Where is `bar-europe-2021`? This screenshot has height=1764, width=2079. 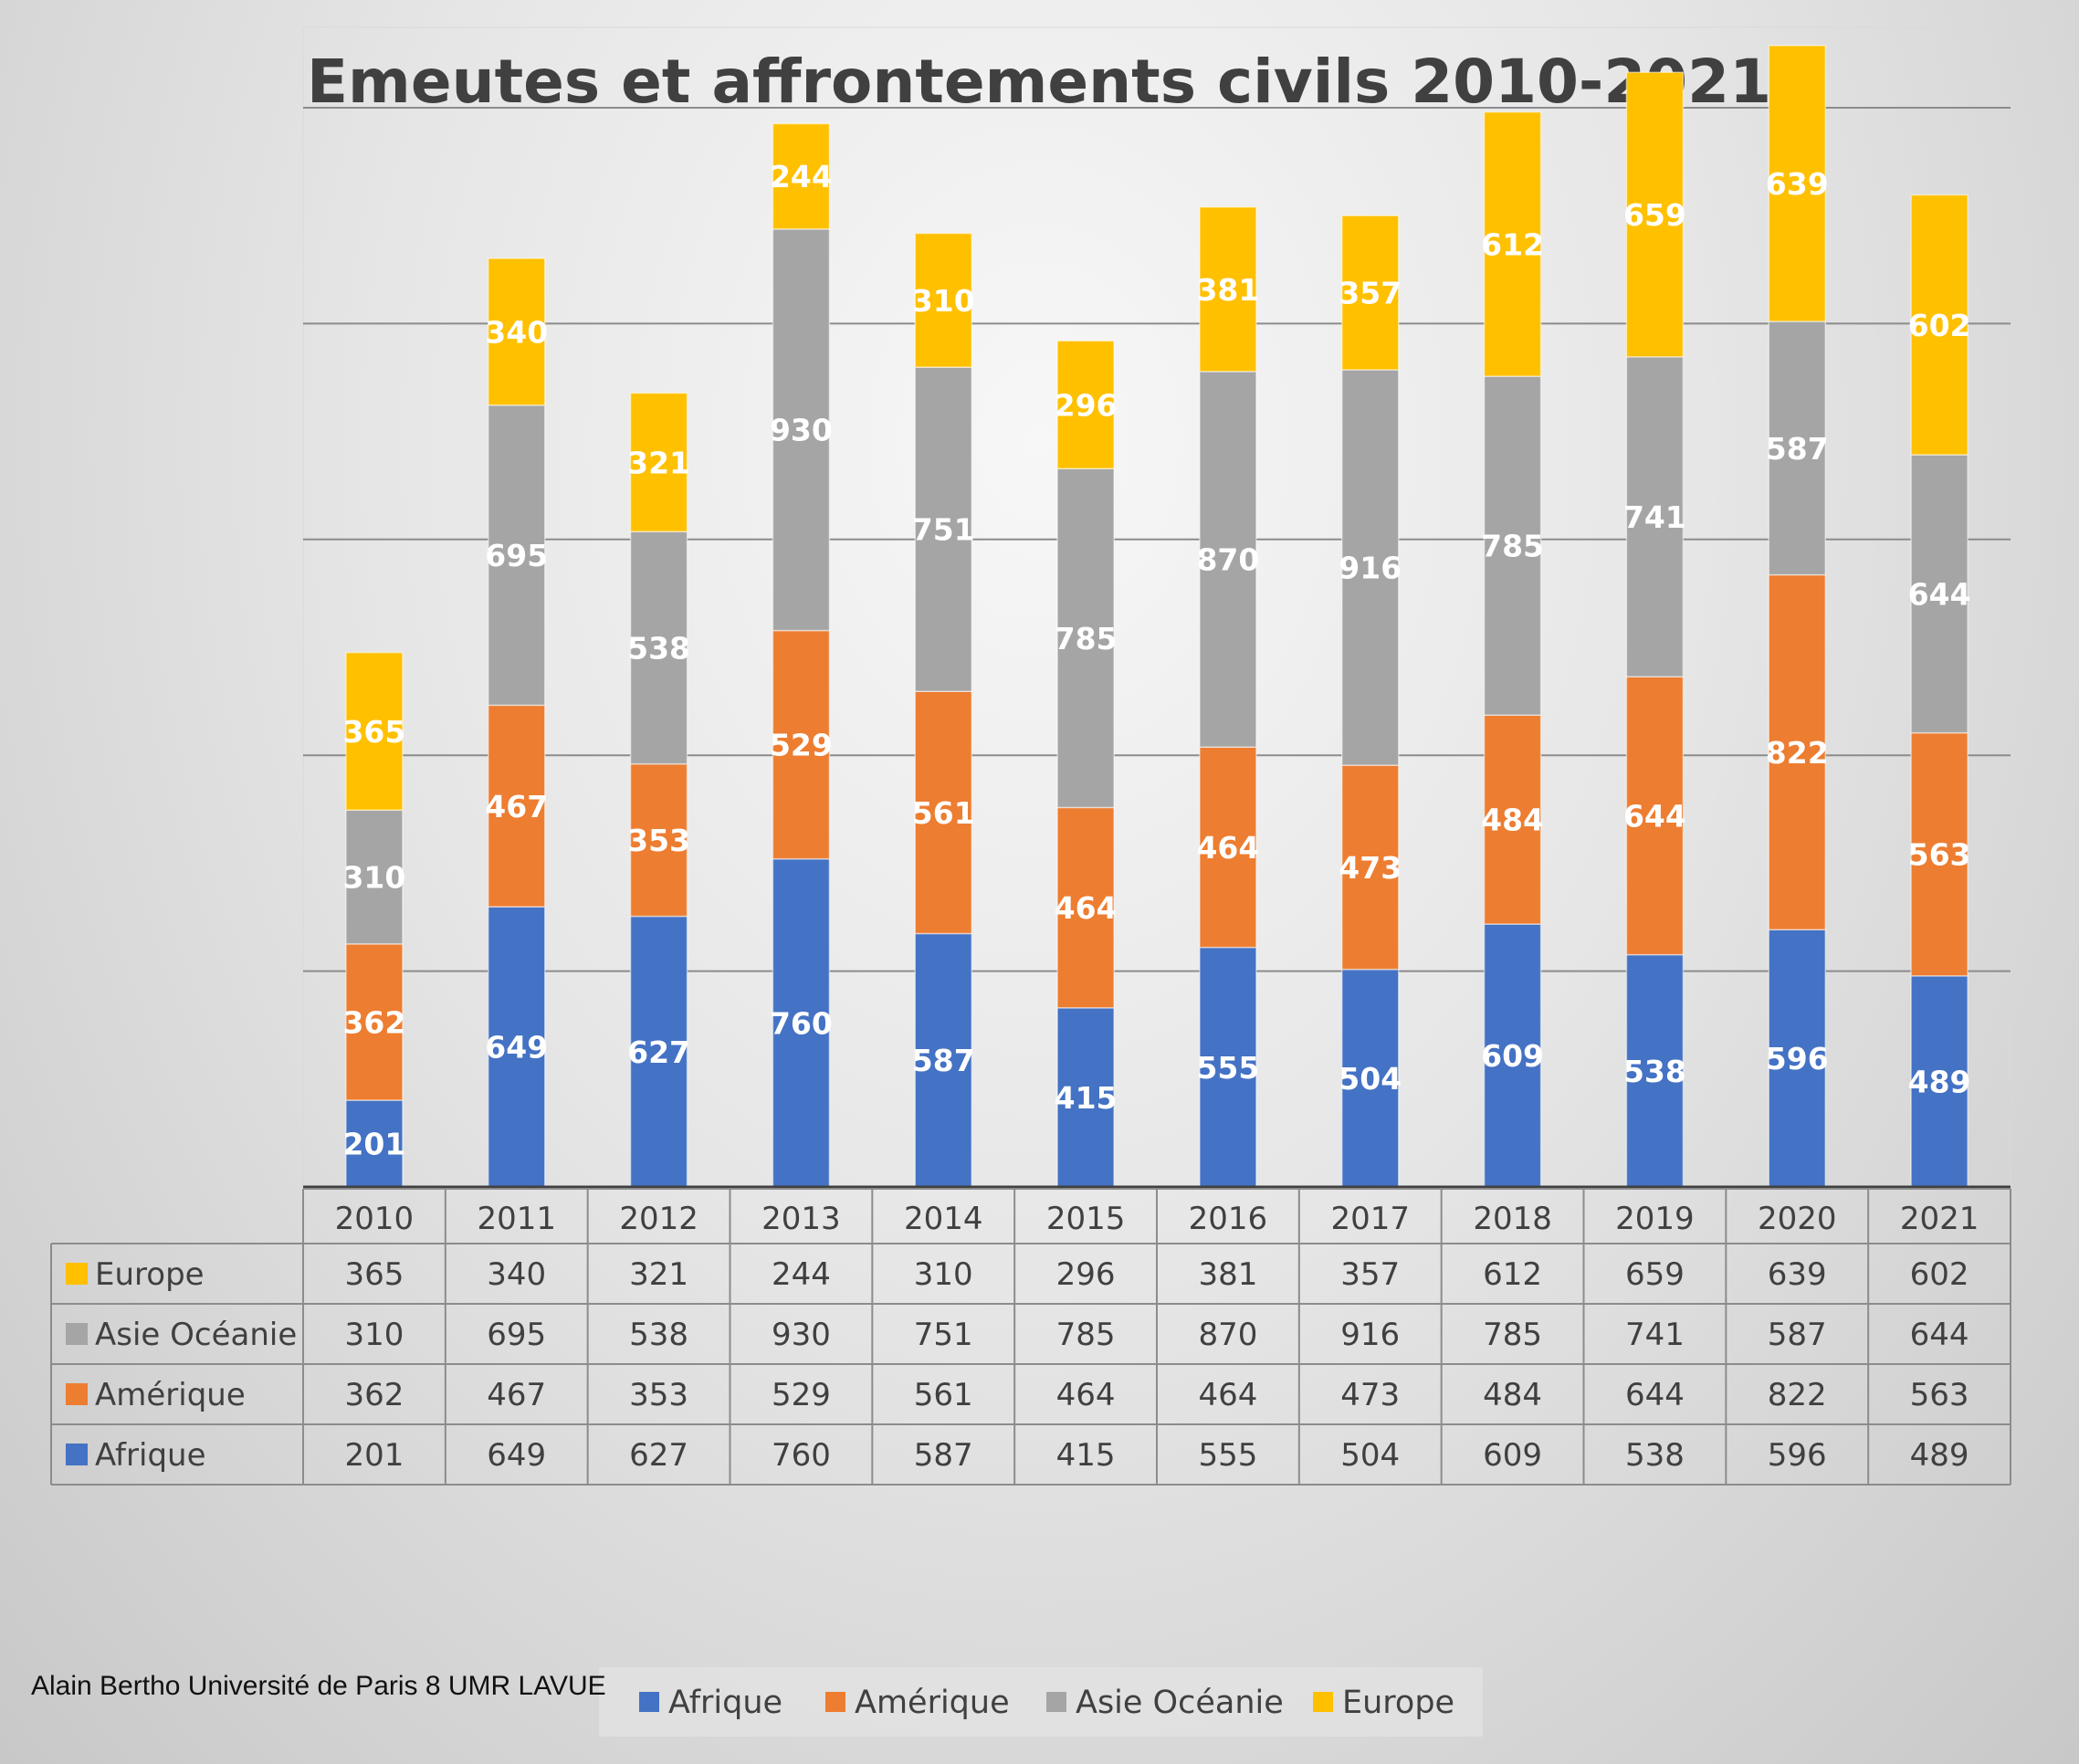 bar-europe-2021 is located at coordinates (1939, 325).